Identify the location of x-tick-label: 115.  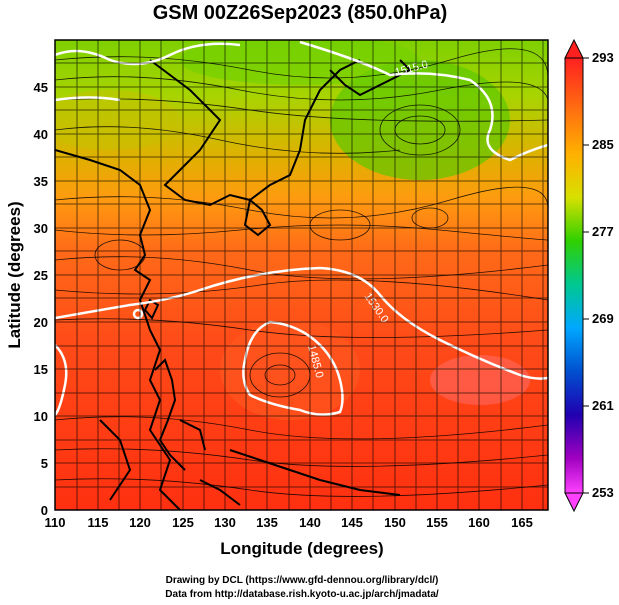
(98, 522).